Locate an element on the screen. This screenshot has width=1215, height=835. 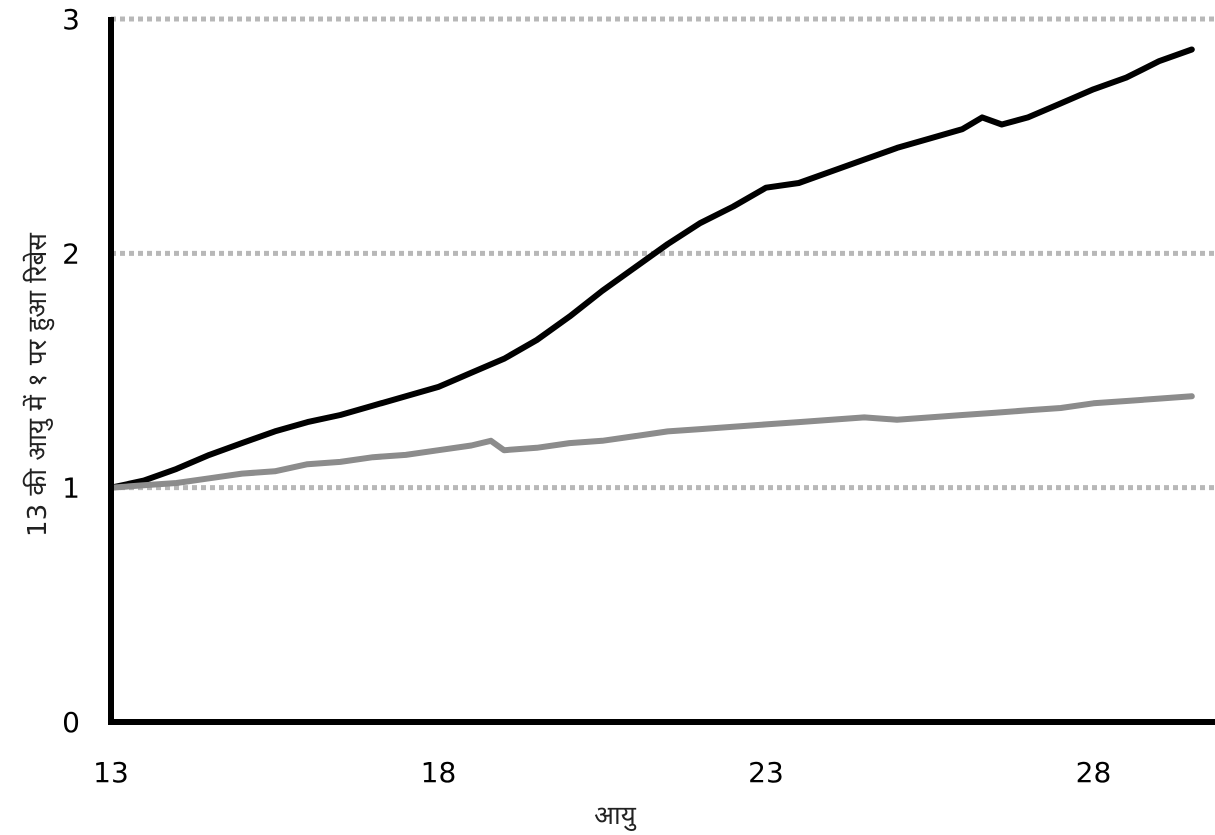
x-tick-label: 13 is located at coordinates (111, 772).